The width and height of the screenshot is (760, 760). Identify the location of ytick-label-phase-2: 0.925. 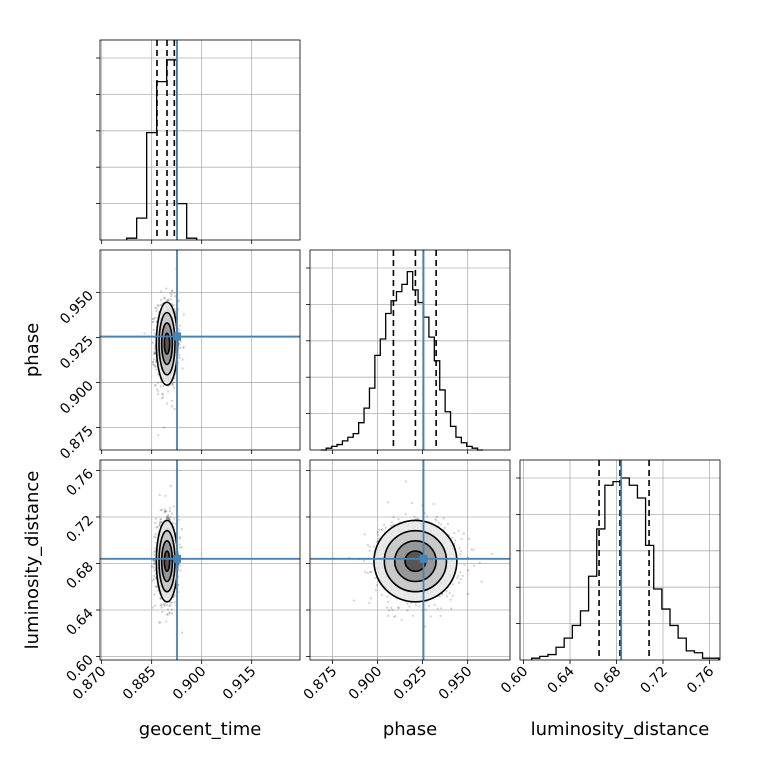
(77, 353).